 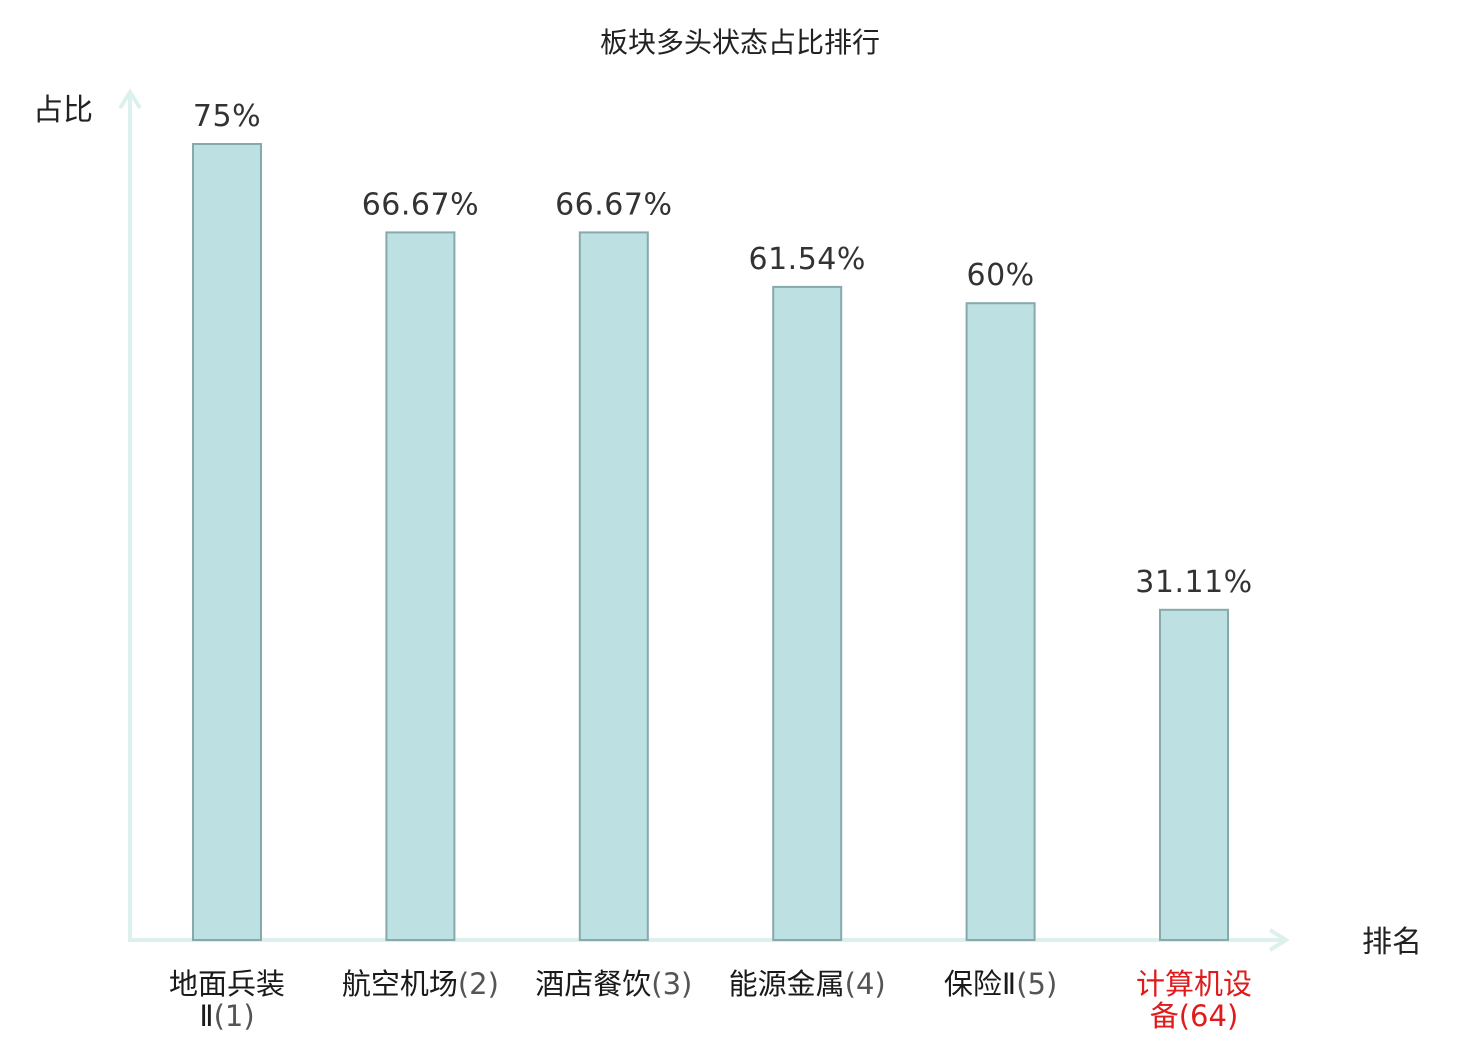 I want to click on x-tick-label-text: 计算机设备(64), so click(x=1194, y=1000).